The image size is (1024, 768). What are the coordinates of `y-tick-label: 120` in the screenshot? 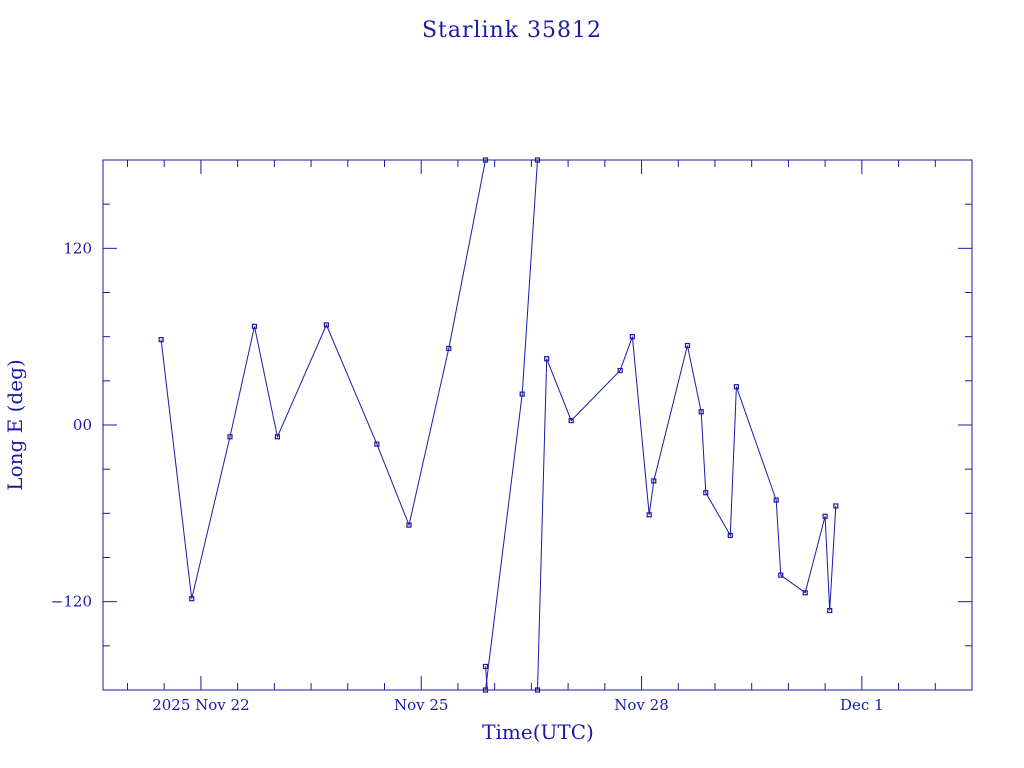 It's located at (77, 248).